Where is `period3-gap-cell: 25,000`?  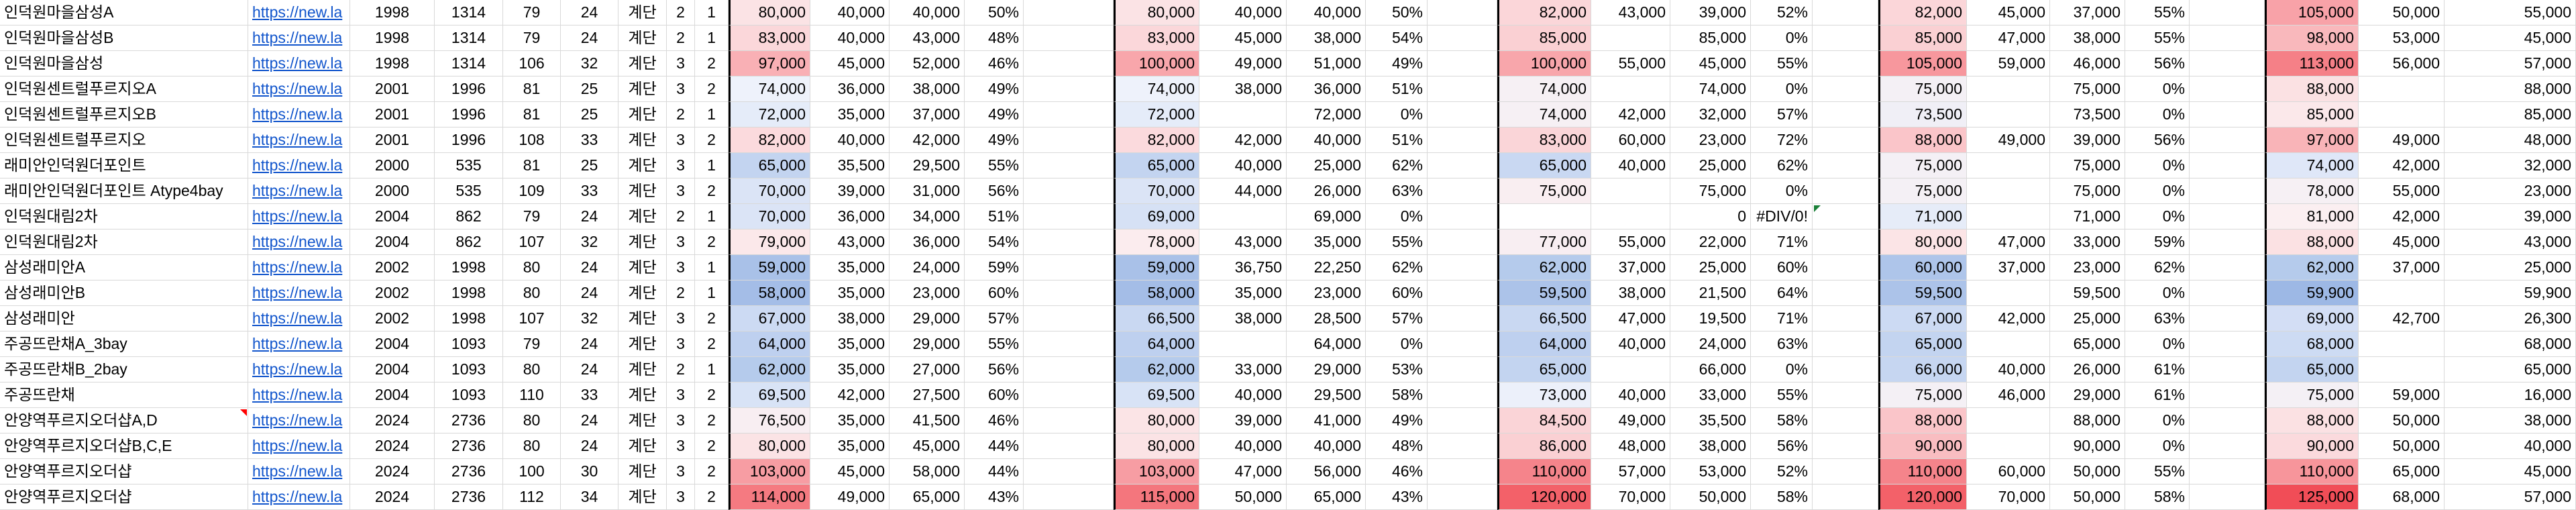 period3-gap-cell: 25,000 is located at coordinates (1710, 267).